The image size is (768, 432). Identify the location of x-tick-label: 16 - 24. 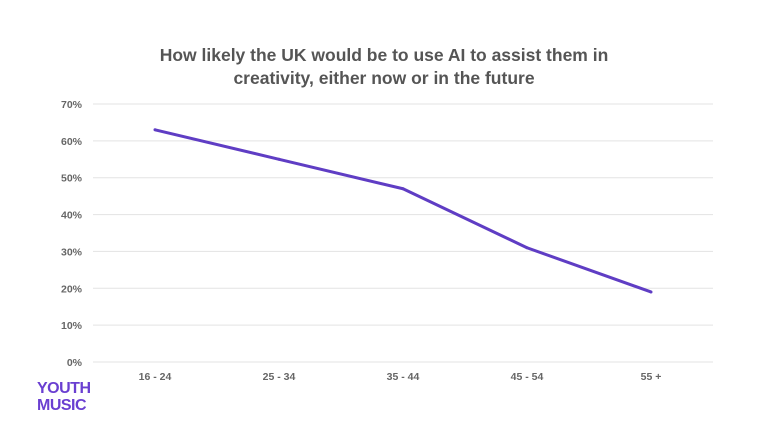
(155, 377).